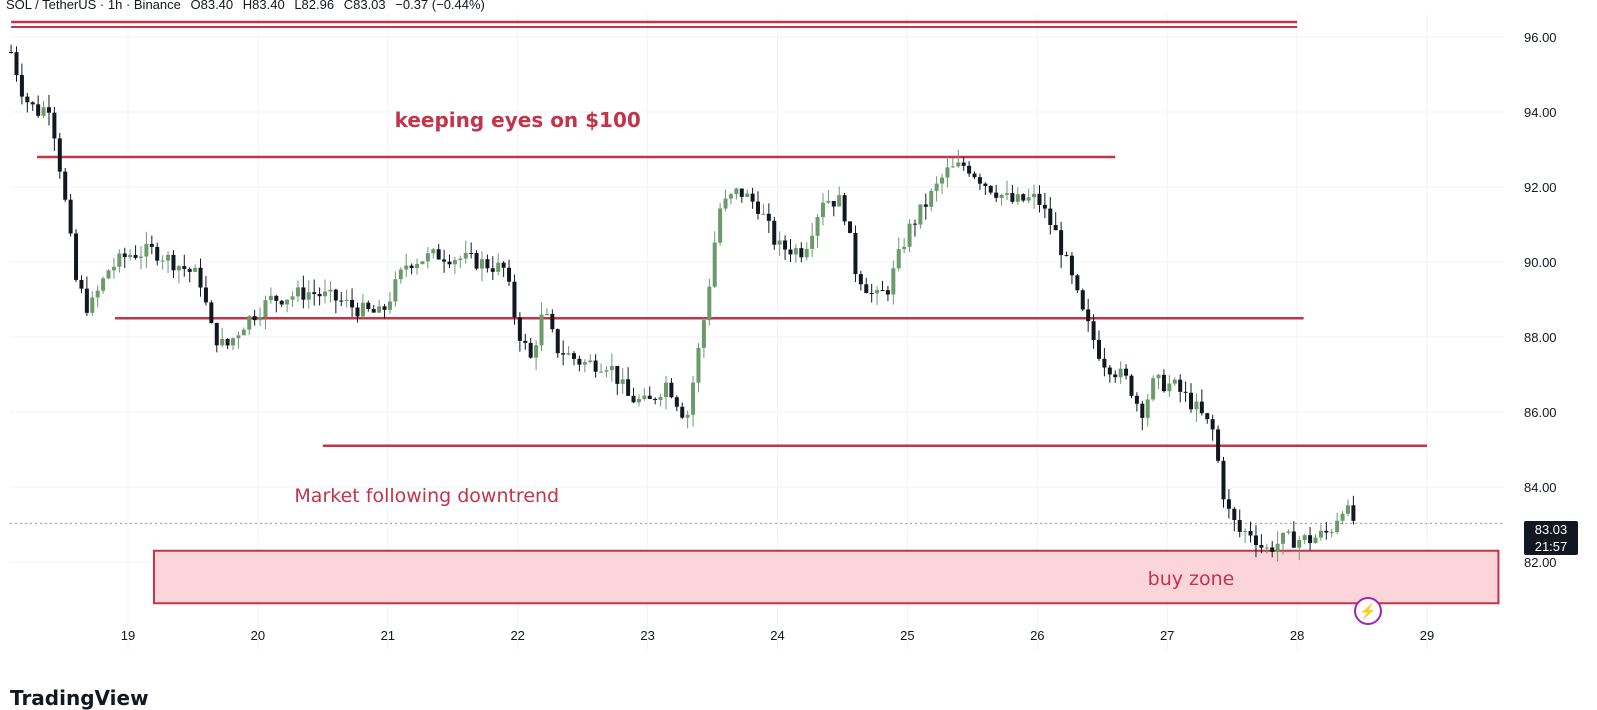  What do you see at coordinates (1540, 262) in the screenshot?
I see `price-axis-tick: 90.00` at bounding box center [1540, 262].